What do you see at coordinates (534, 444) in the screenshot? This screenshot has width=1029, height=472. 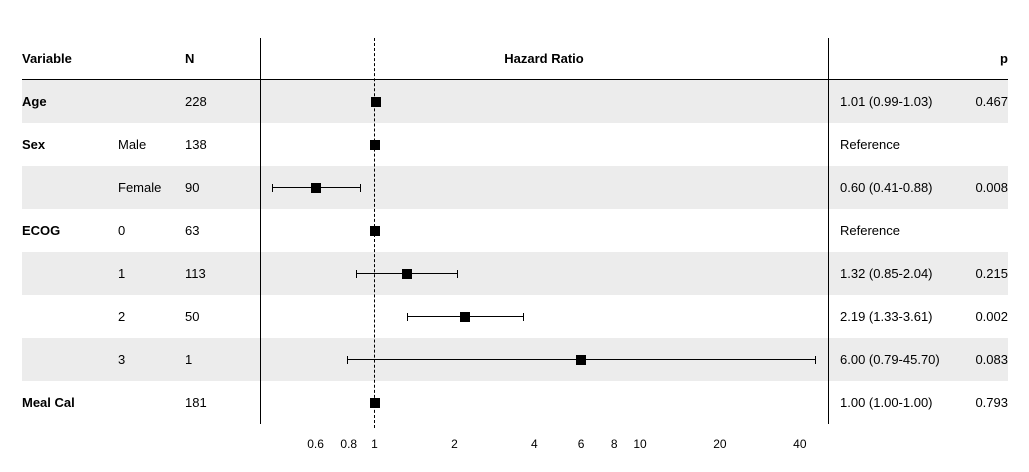 I see `axis-tick-label: 4` at bounding box center [534, 444].